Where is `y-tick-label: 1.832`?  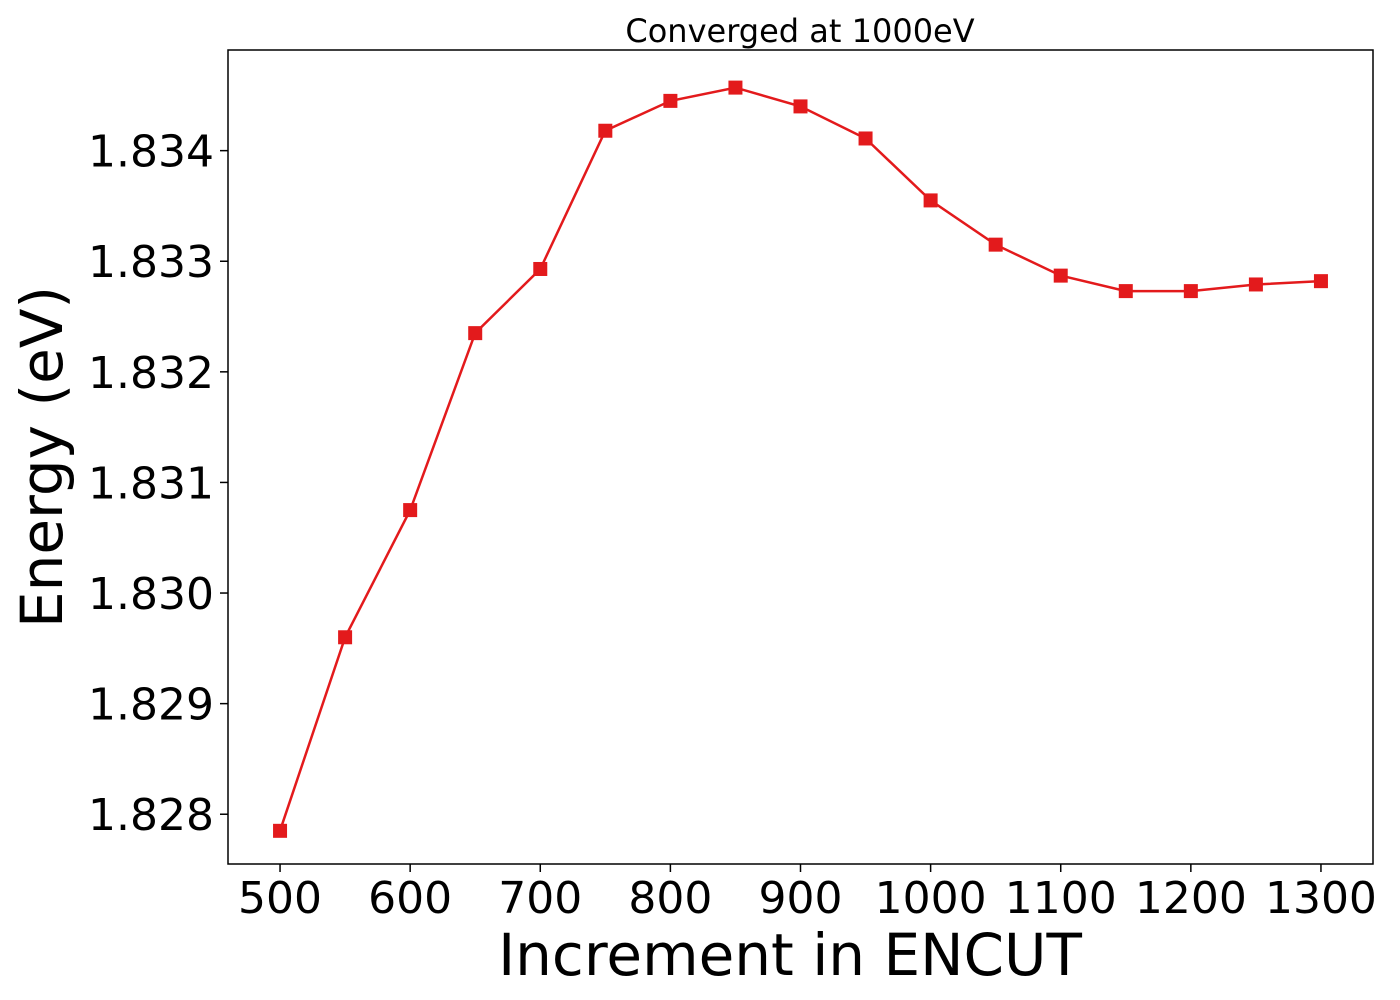
y-tick-label: 1.832 is located at coordinates (151, 373).